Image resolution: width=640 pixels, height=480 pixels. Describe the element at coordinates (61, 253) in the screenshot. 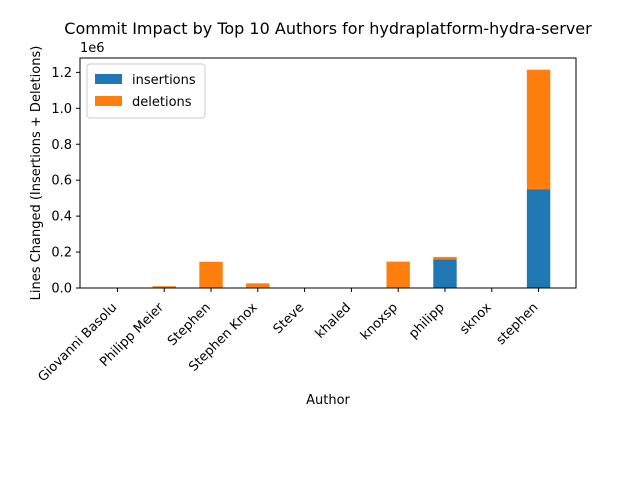

I see `y-tick-label: 0.2` at that location.